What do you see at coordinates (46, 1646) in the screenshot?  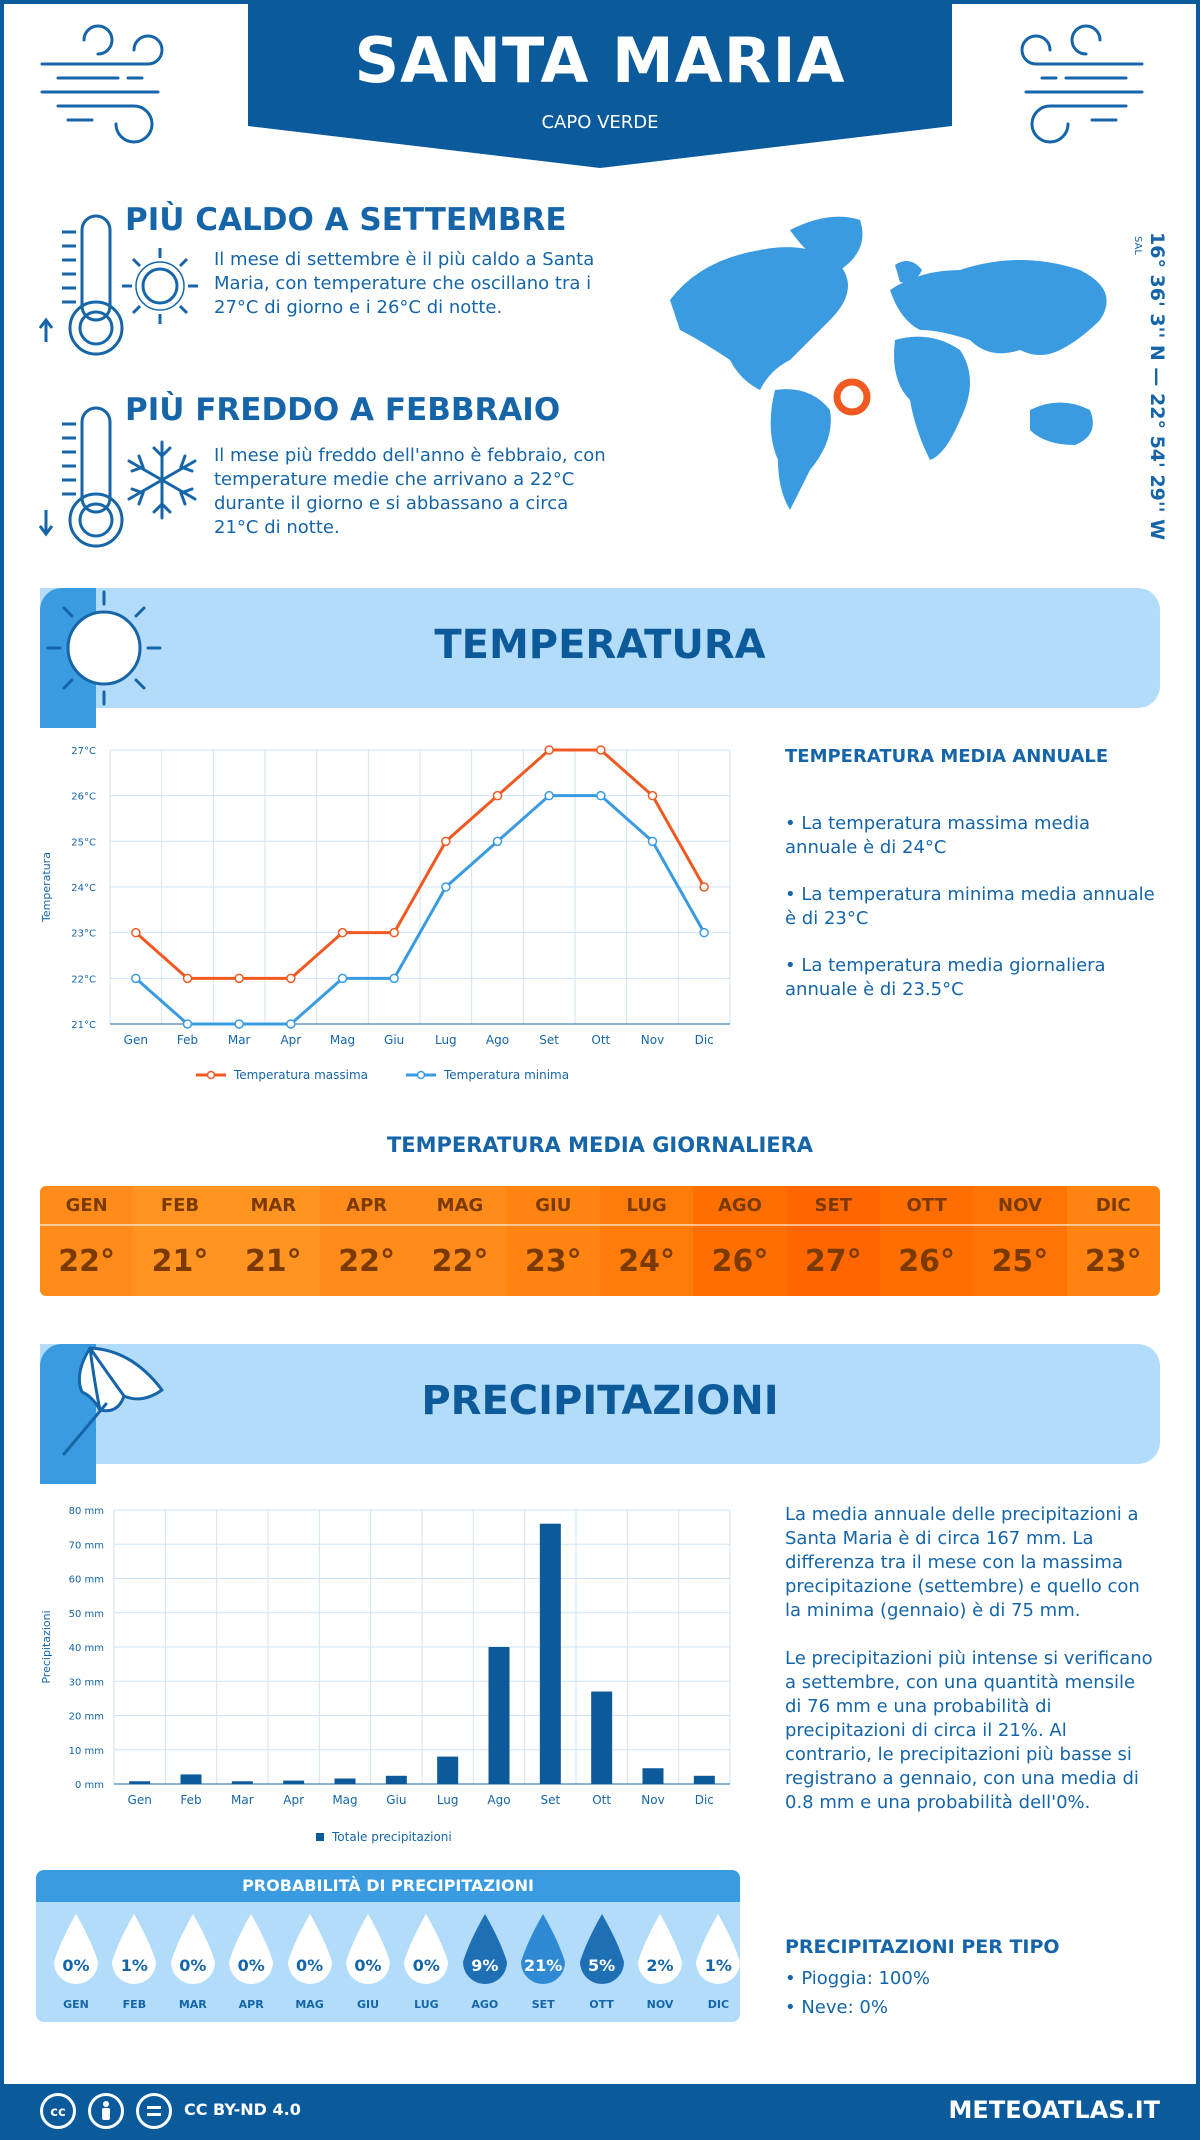 I see `y-axis-label: Precipitazioni` at bounding box center [46, 1646].